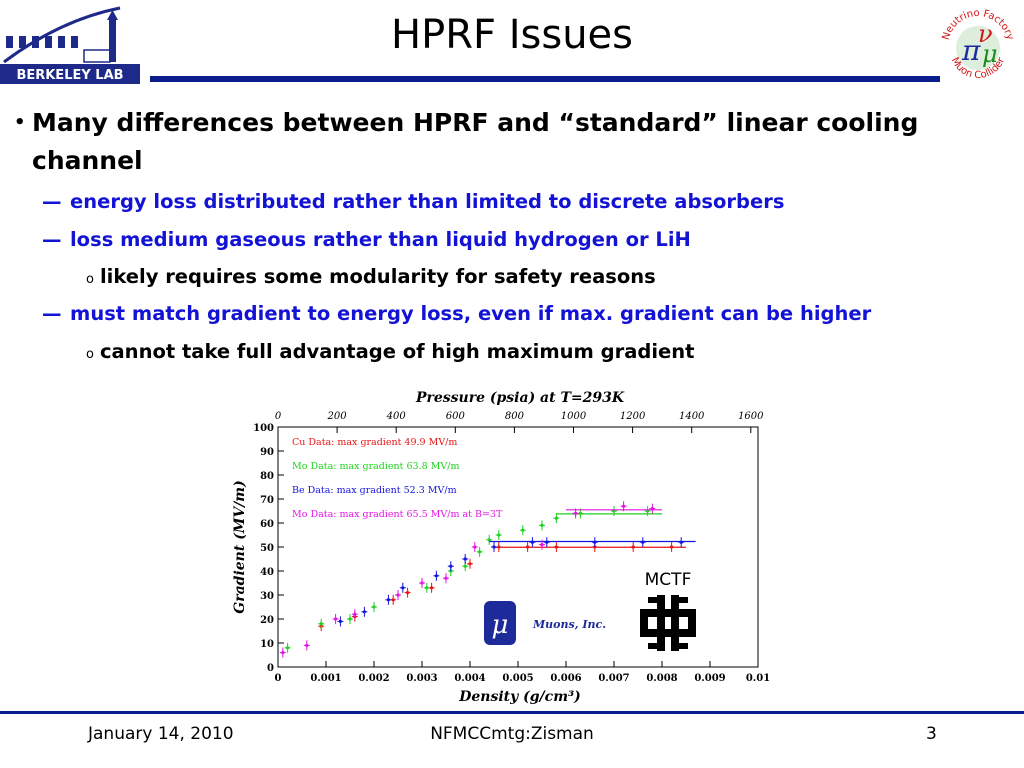 Image resolution: width=1024 pixels, height=768 pixels. What do you see at coordinates (90, 279) in the screenshot?
I see `circle-marker: o` at bounding box center [90, 279].